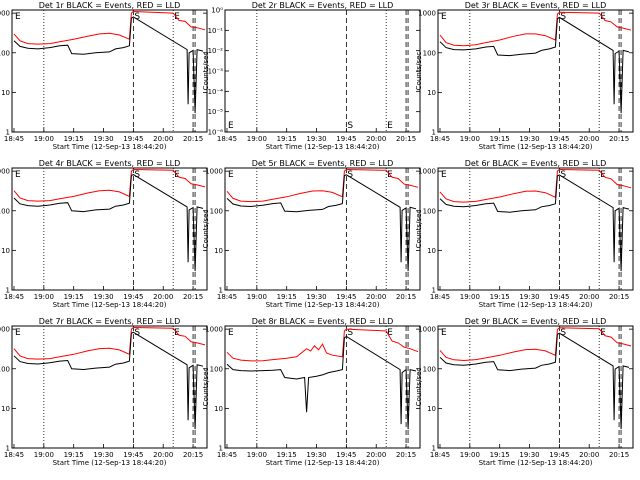 This screenshot has height=480, width=640. I want to click on y-tick-label: 10⁻⁵, so click(216, 112).